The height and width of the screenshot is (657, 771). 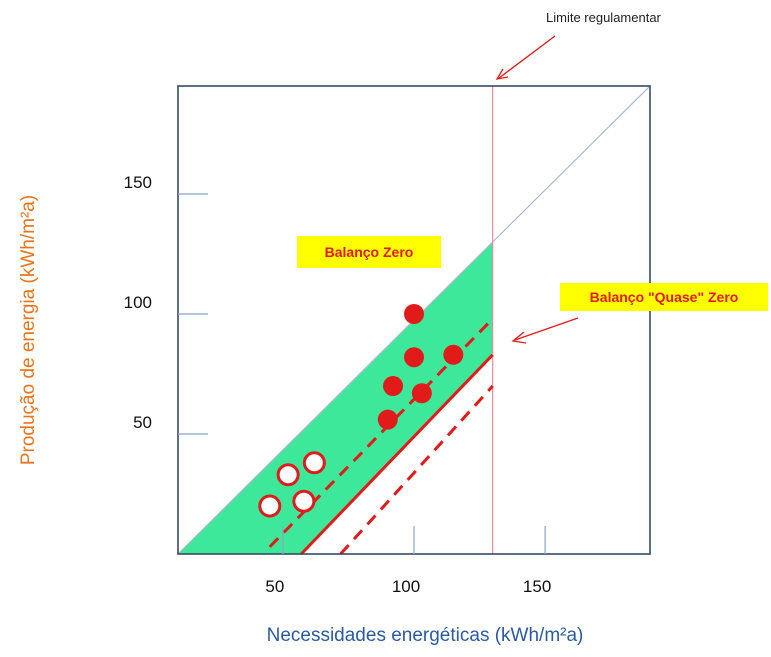 I want to click on x-axis-label: Necessidades energéticas (kWh/m²a), so click(x=425, y=635).